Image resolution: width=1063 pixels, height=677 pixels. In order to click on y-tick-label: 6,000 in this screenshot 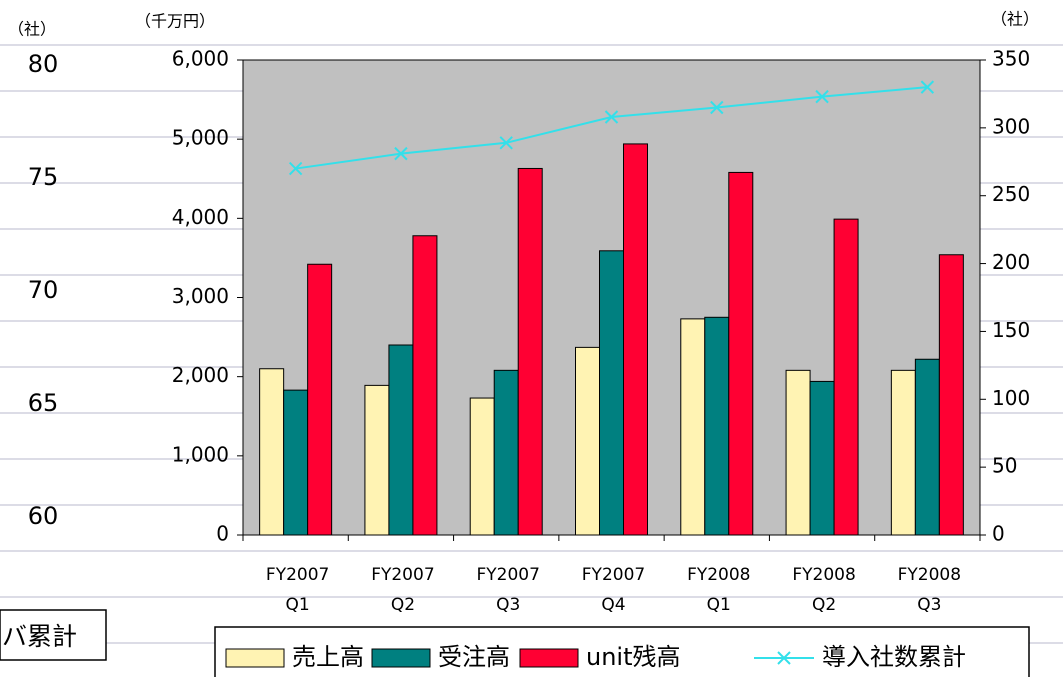, I will do `click(200, 59)`.